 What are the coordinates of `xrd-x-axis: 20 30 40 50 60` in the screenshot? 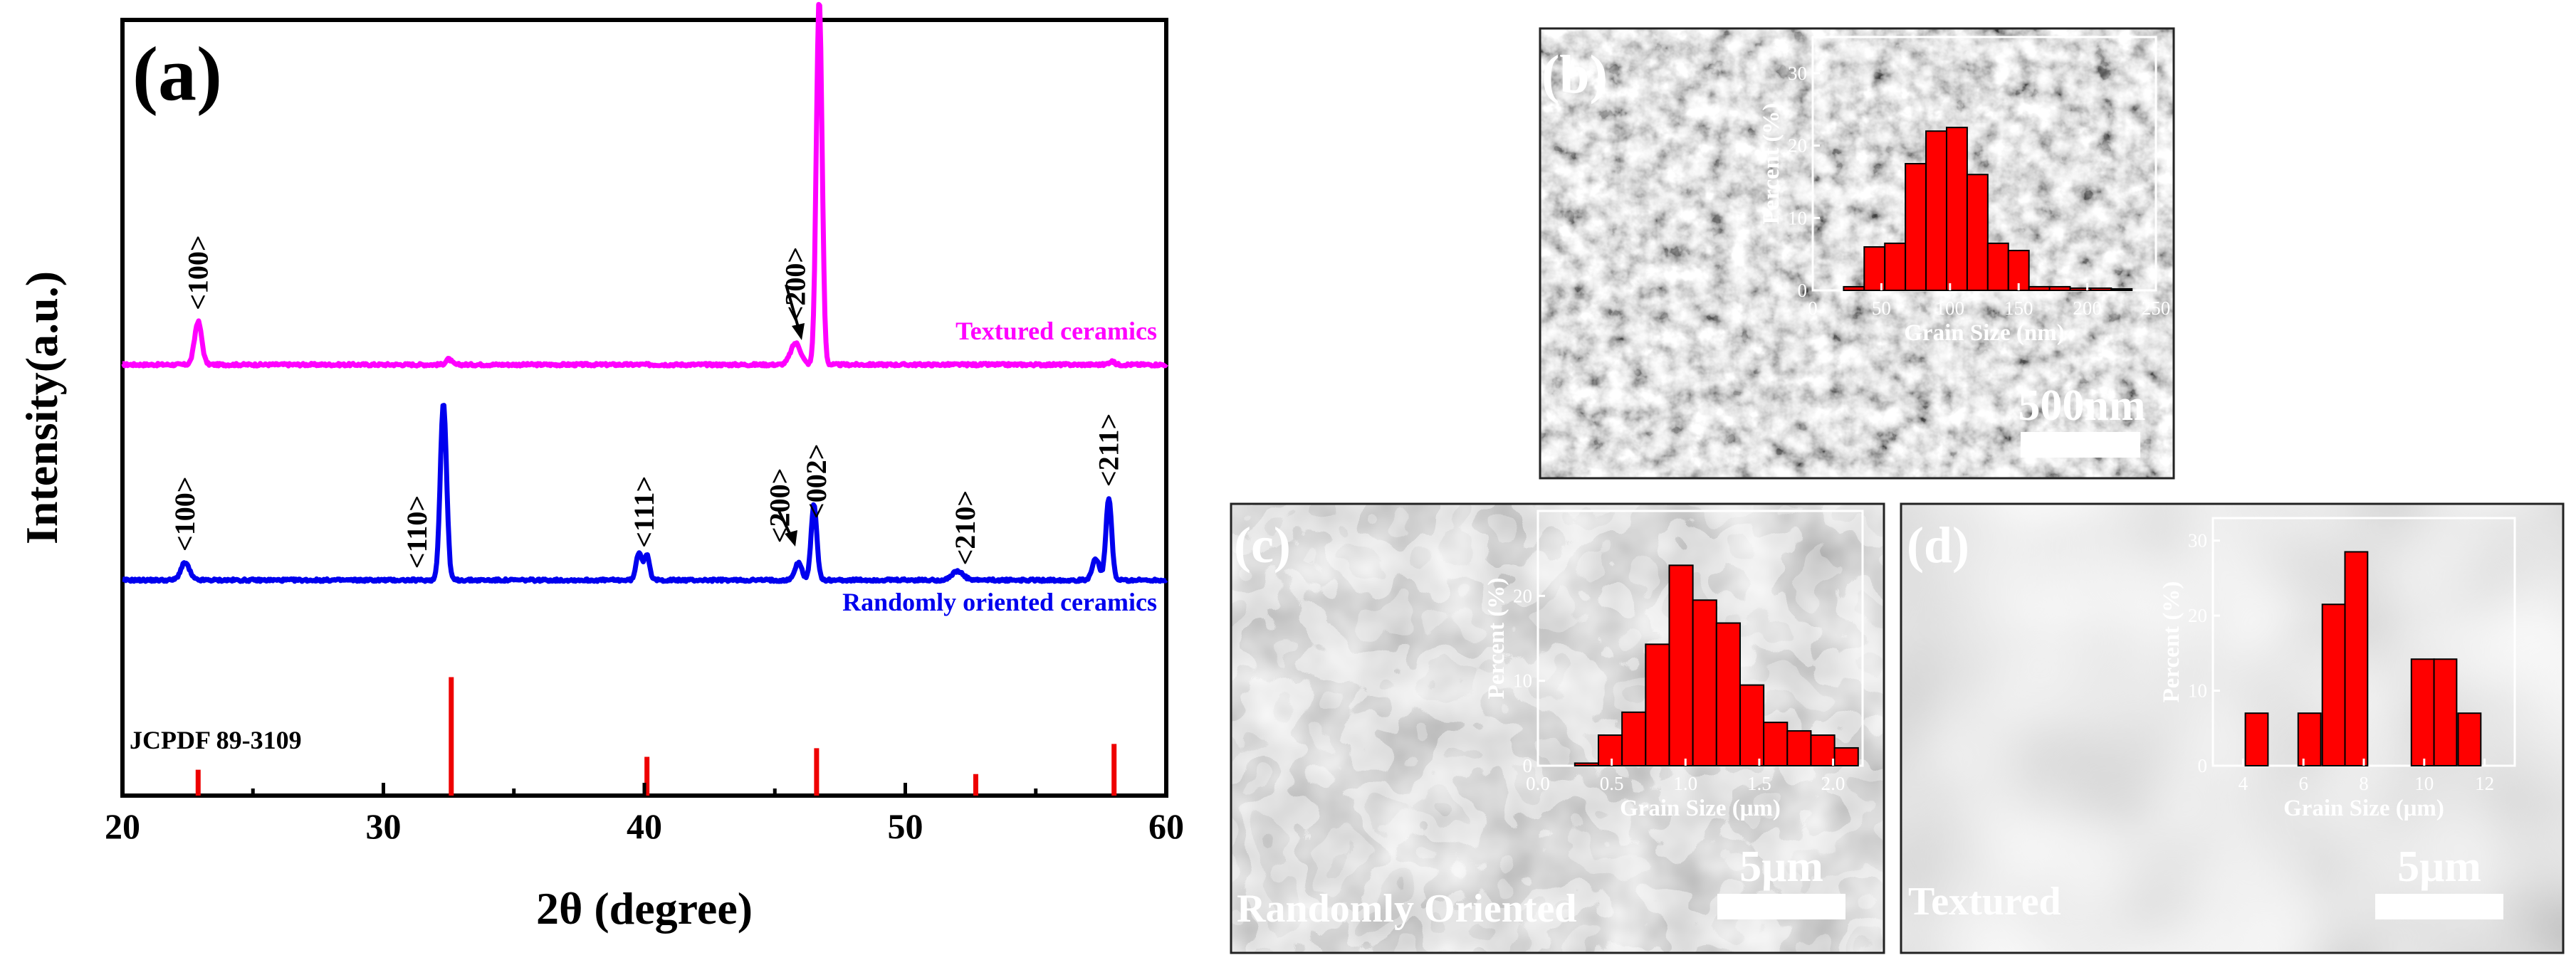 It's located at (644, 814).